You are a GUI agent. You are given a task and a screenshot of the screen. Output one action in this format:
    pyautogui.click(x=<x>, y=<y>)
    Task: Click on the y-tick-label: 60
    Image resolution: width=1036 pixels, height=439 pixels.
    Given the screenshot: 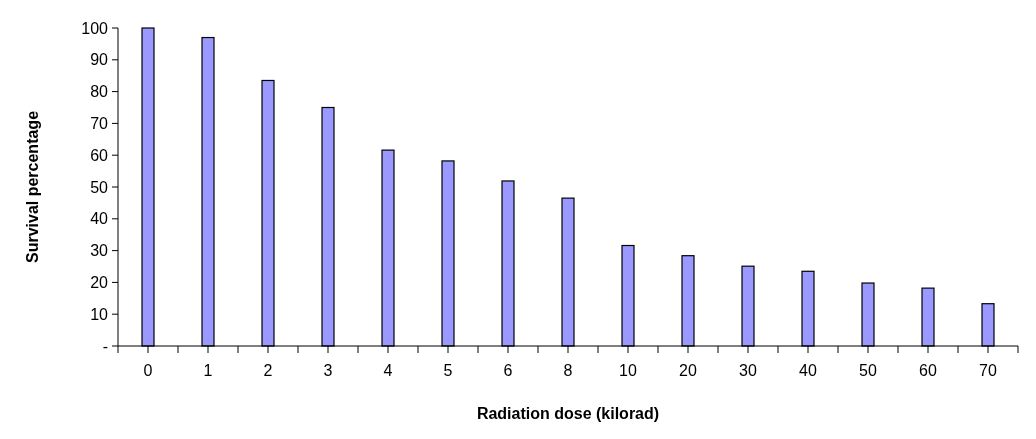 What is the action you would take?
    pyautogui.click(x=99, y=155)
    